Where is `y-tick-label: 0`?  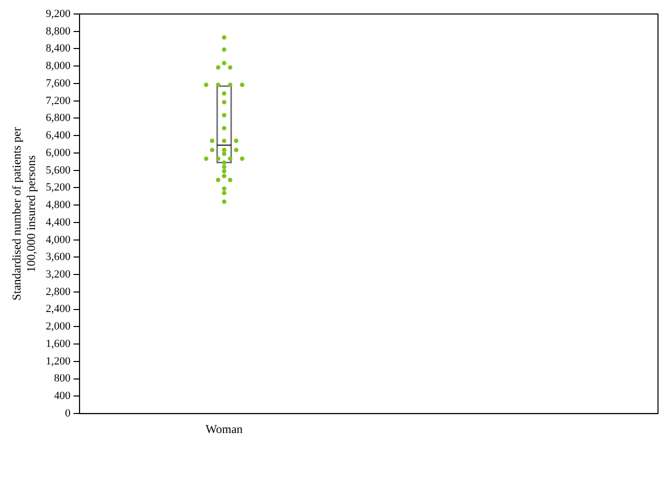 y-tick-label: 0 is located at coordinates (68, 413).